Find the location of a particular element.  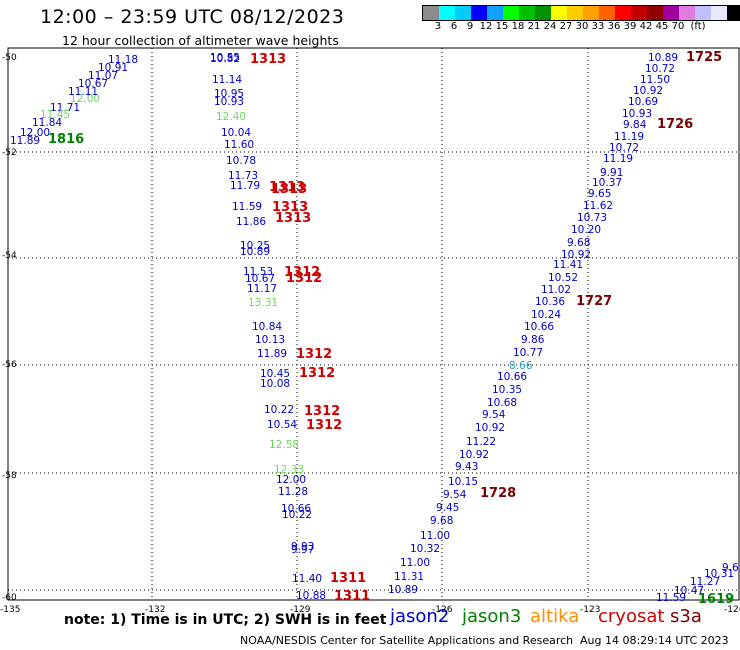

lon-tick-label: -12( is located at coordinates (732, 610).